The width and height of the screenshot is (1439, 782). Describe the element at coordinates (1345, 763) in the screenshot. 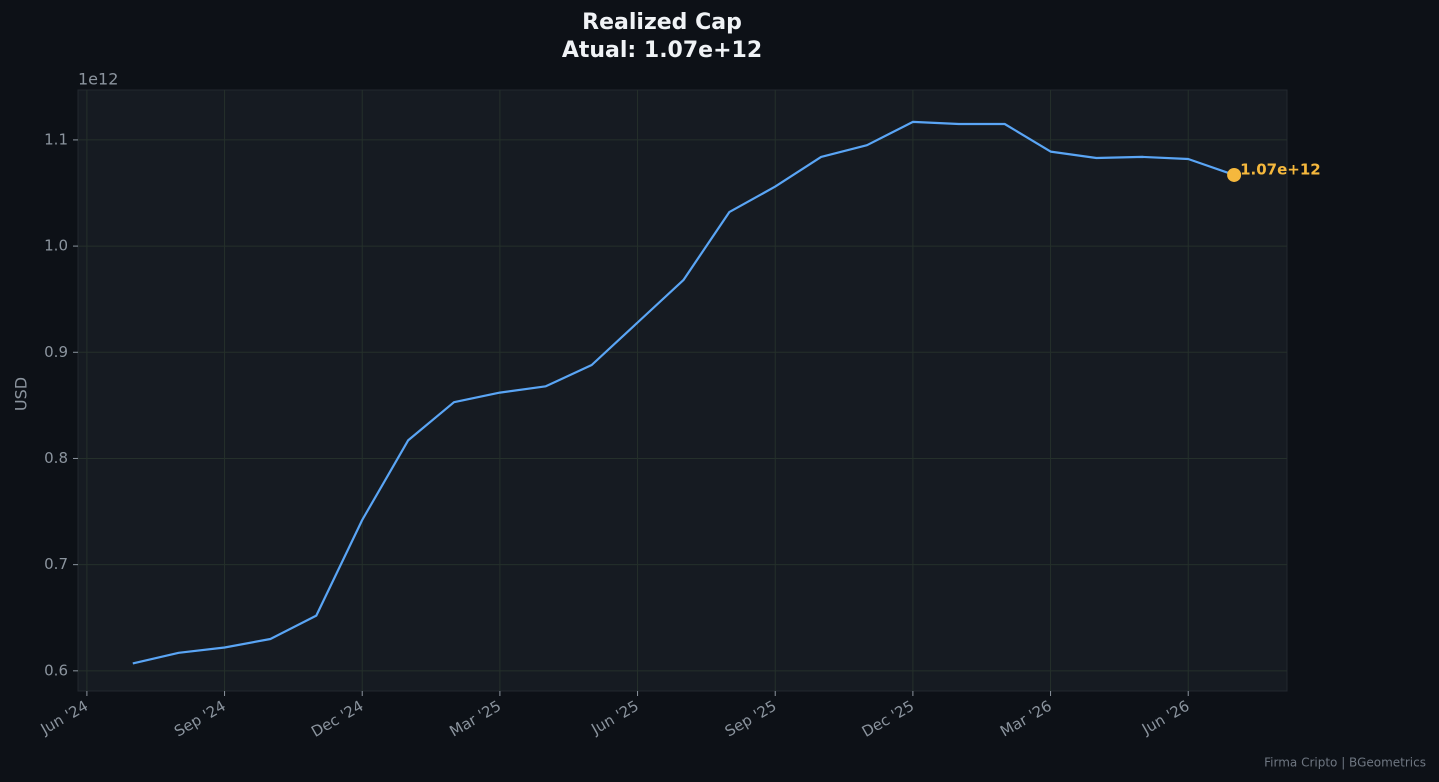

I see `footer: Firma Cripto | BGeometrics` at that location.